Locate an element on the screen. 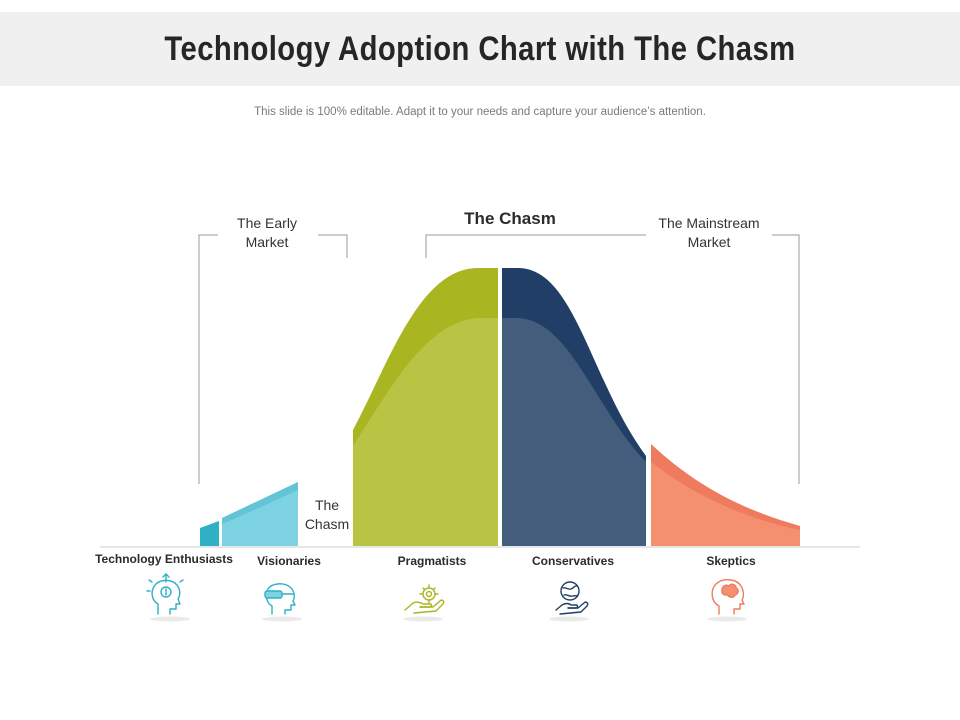 This screenshot has height=720, width=960. mainstream-label-line2: Market is located at coordinates (709, 242).